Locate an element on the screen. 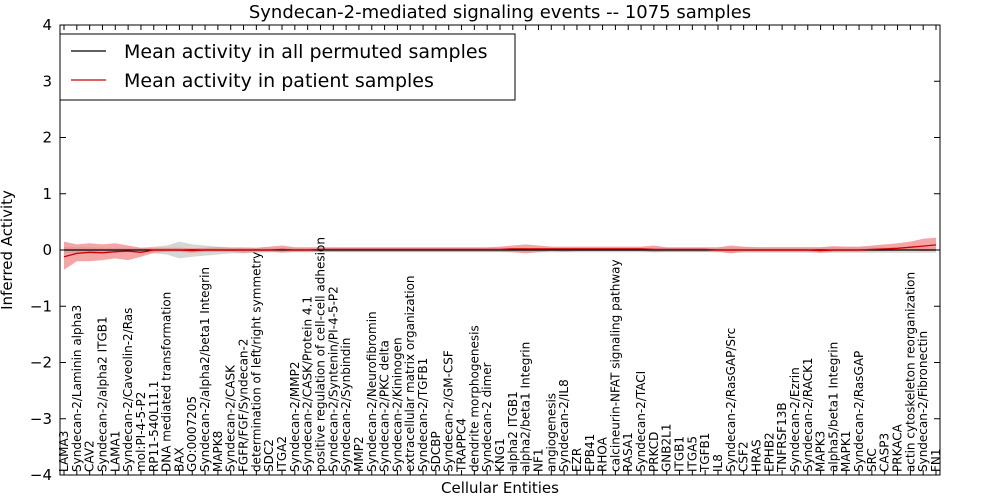 Image resolution: width=1000 pixels, height=500 pixels. x-category-label: calcineurin-NFAT signaling pathway is located at coordinates (615, 365).